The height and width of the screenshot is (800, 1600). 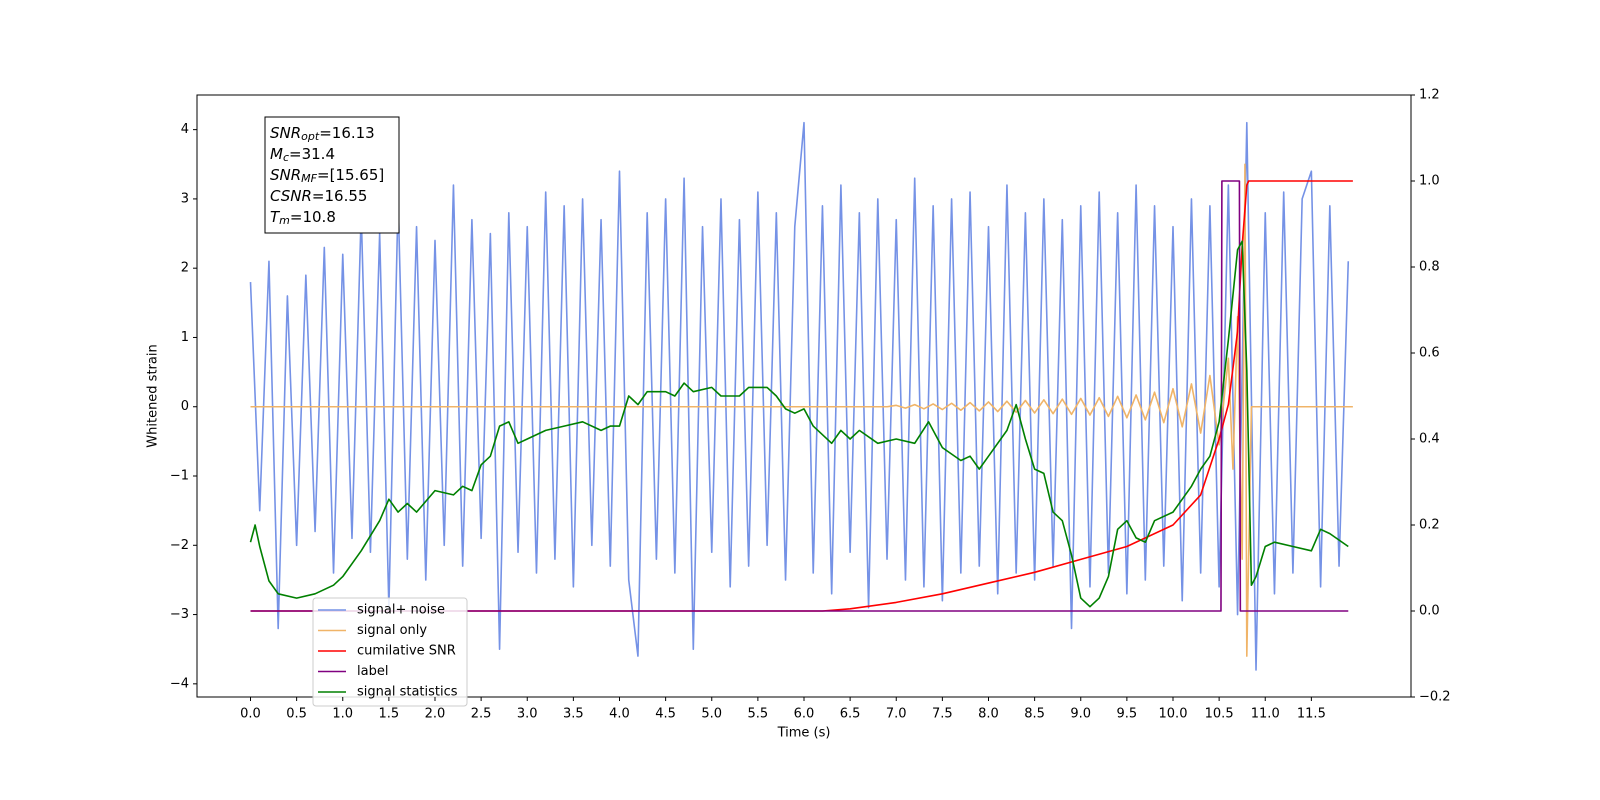 I want to click on annotation-line: SNRopt=16.13, so click(x=322, y=134).